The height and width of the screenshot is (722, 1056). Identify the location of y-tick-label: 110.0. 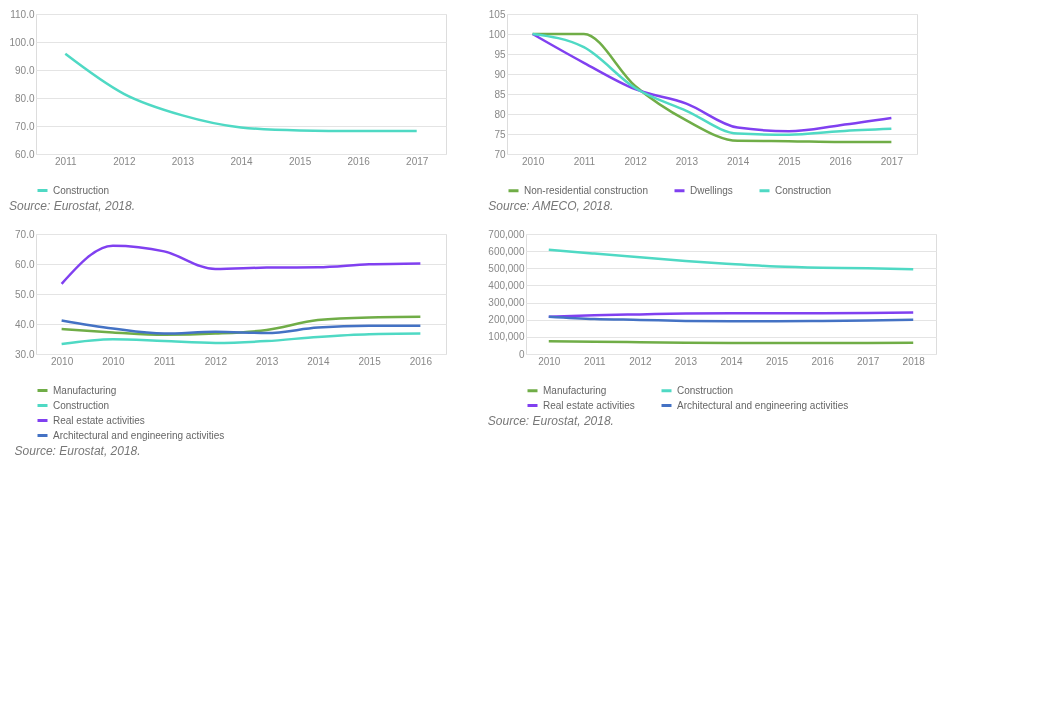
(22, 14).